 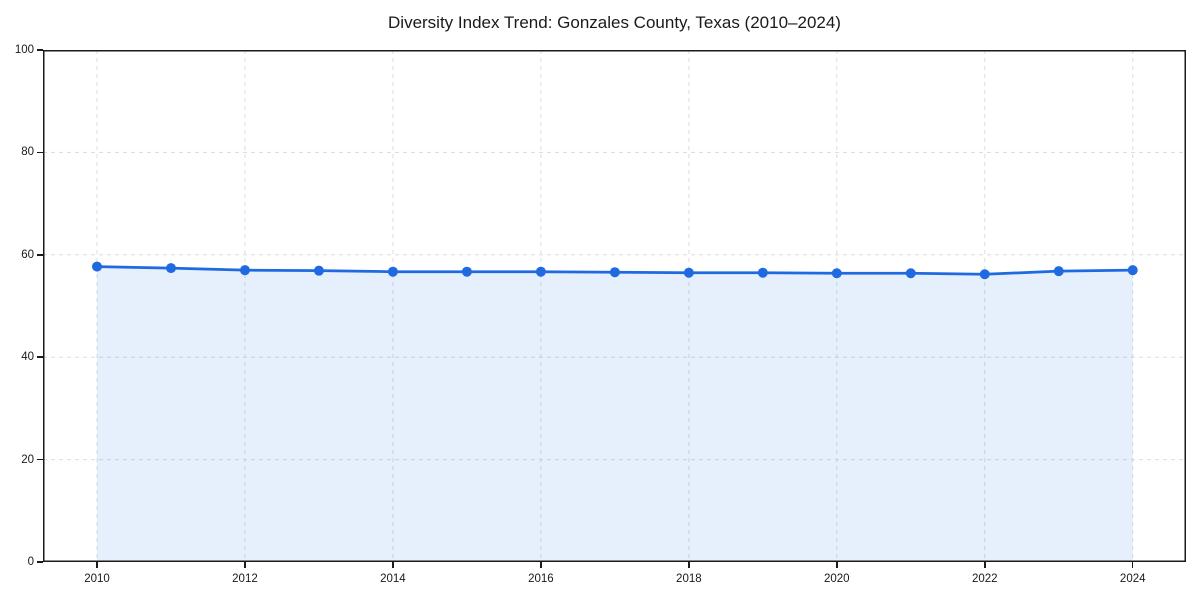 What do you see at coordinates (466, 271) in the screenshot?
I see `data-point-2015` at bounding box center [466, 271].